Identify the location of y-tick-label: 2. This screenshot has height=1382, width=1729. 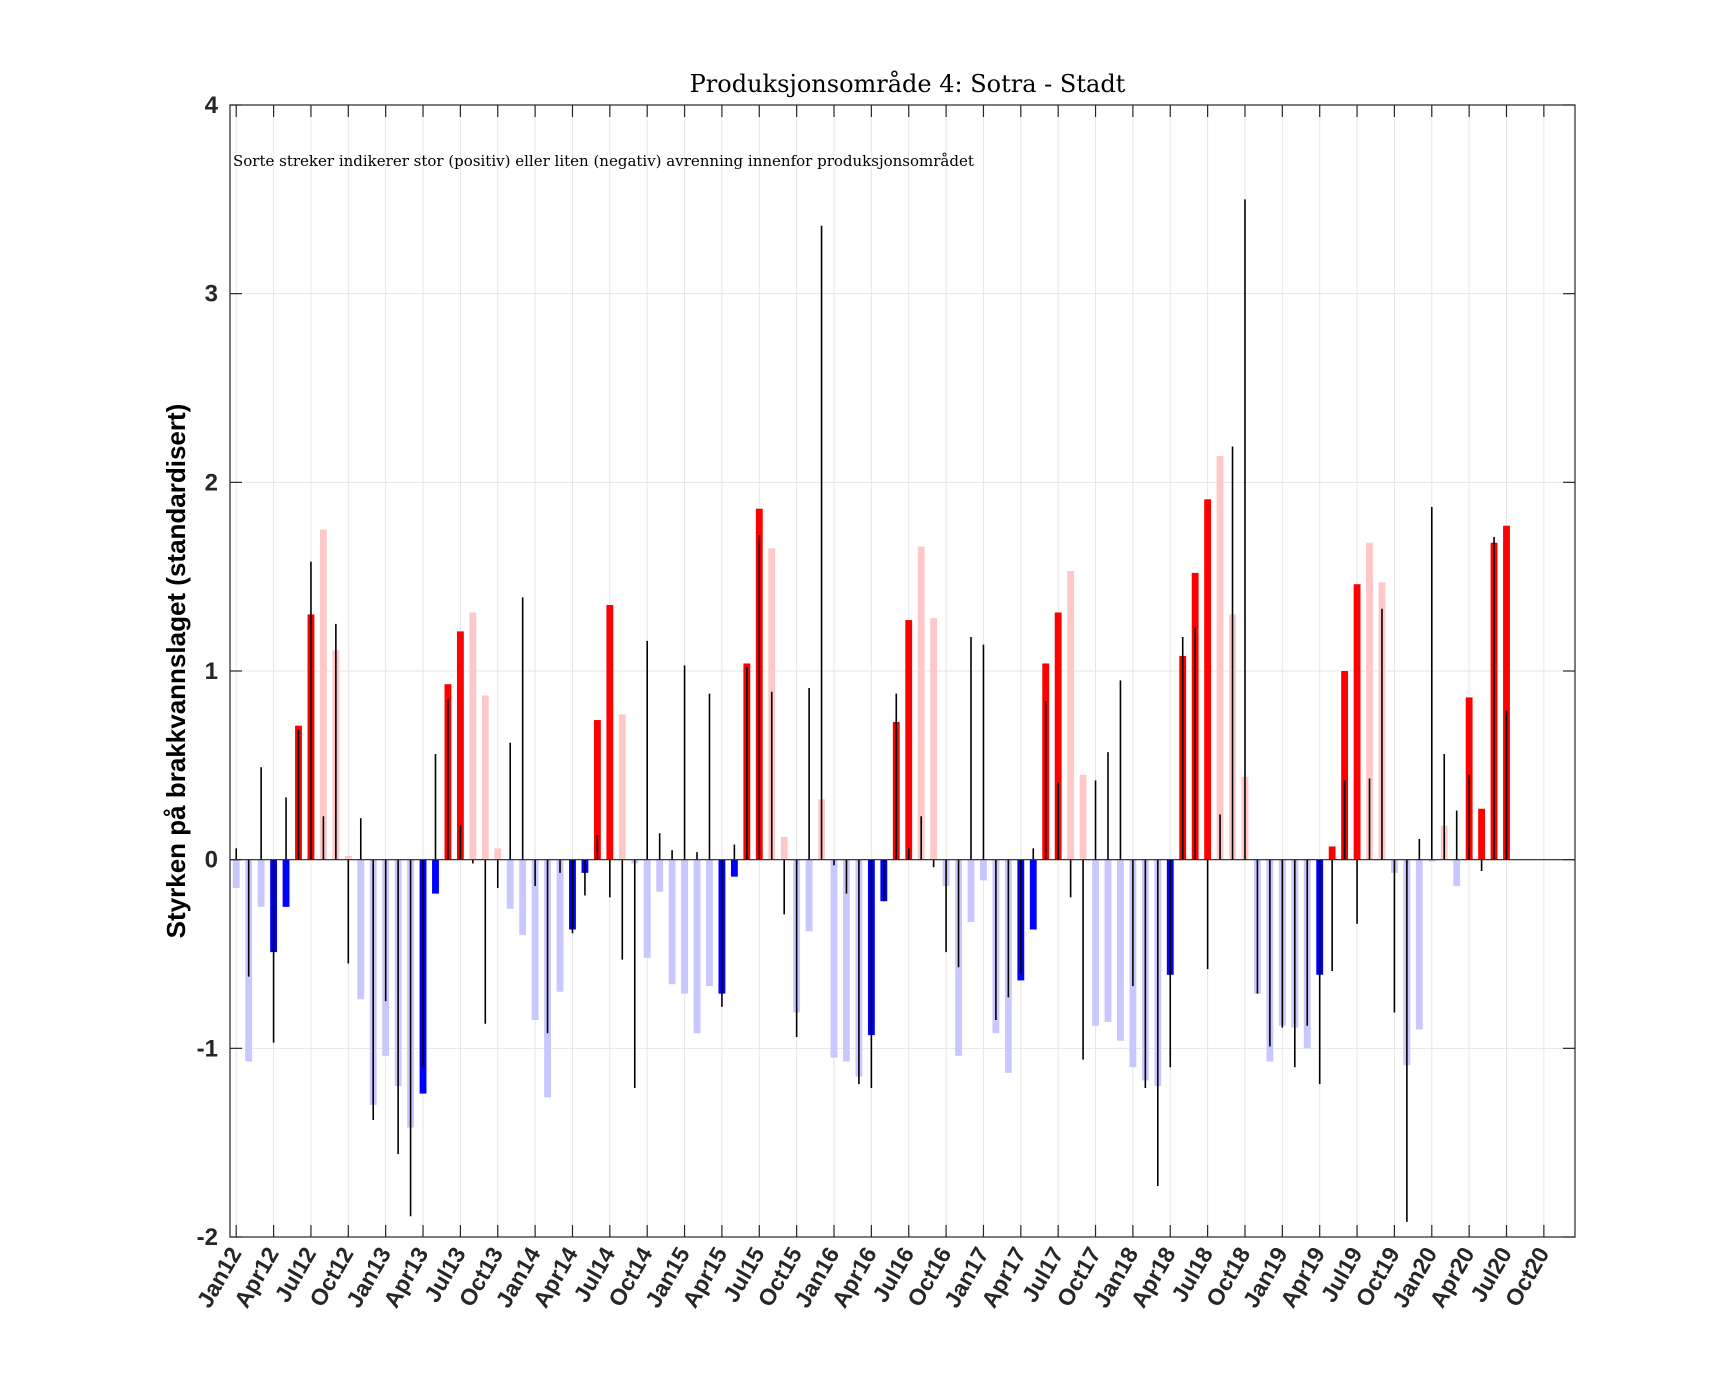
(211, 482).